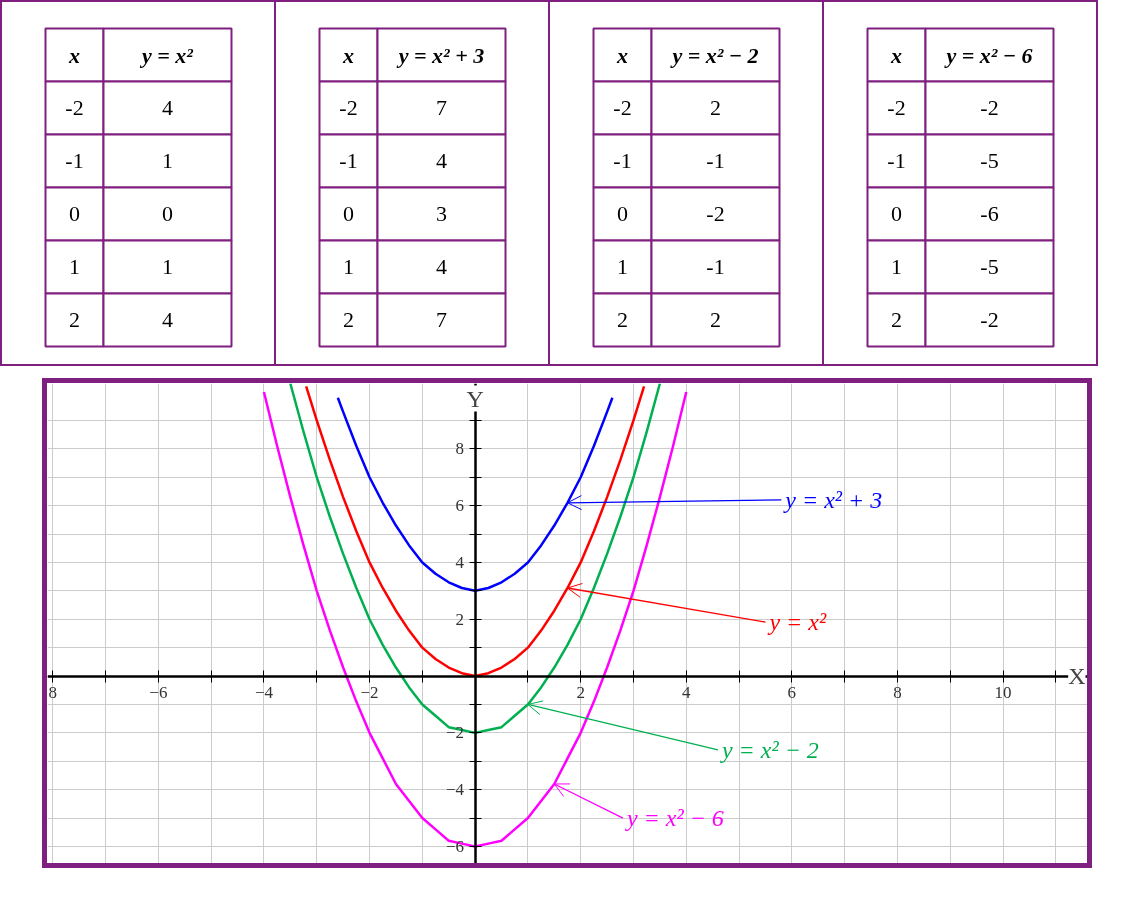  What do you see at coordinates (714, 55) in the screenshot?
I see `x-tick-label: y = x² − 2` at bounding box center [714, 55].